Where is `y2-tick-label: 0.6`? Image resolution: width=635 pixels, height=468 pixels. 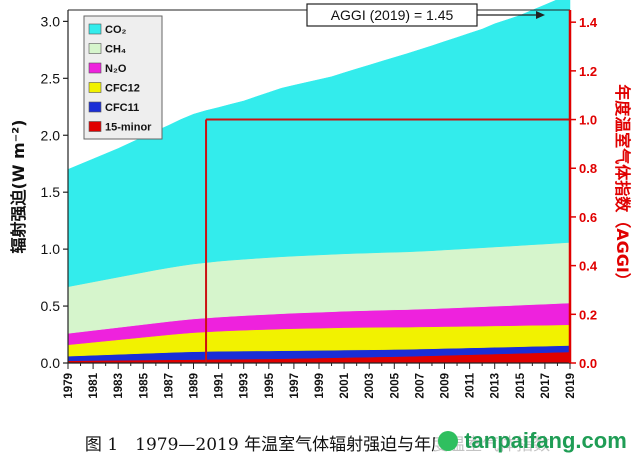
y2-tick-label: 0.6 is located at coordinates (588, 217).